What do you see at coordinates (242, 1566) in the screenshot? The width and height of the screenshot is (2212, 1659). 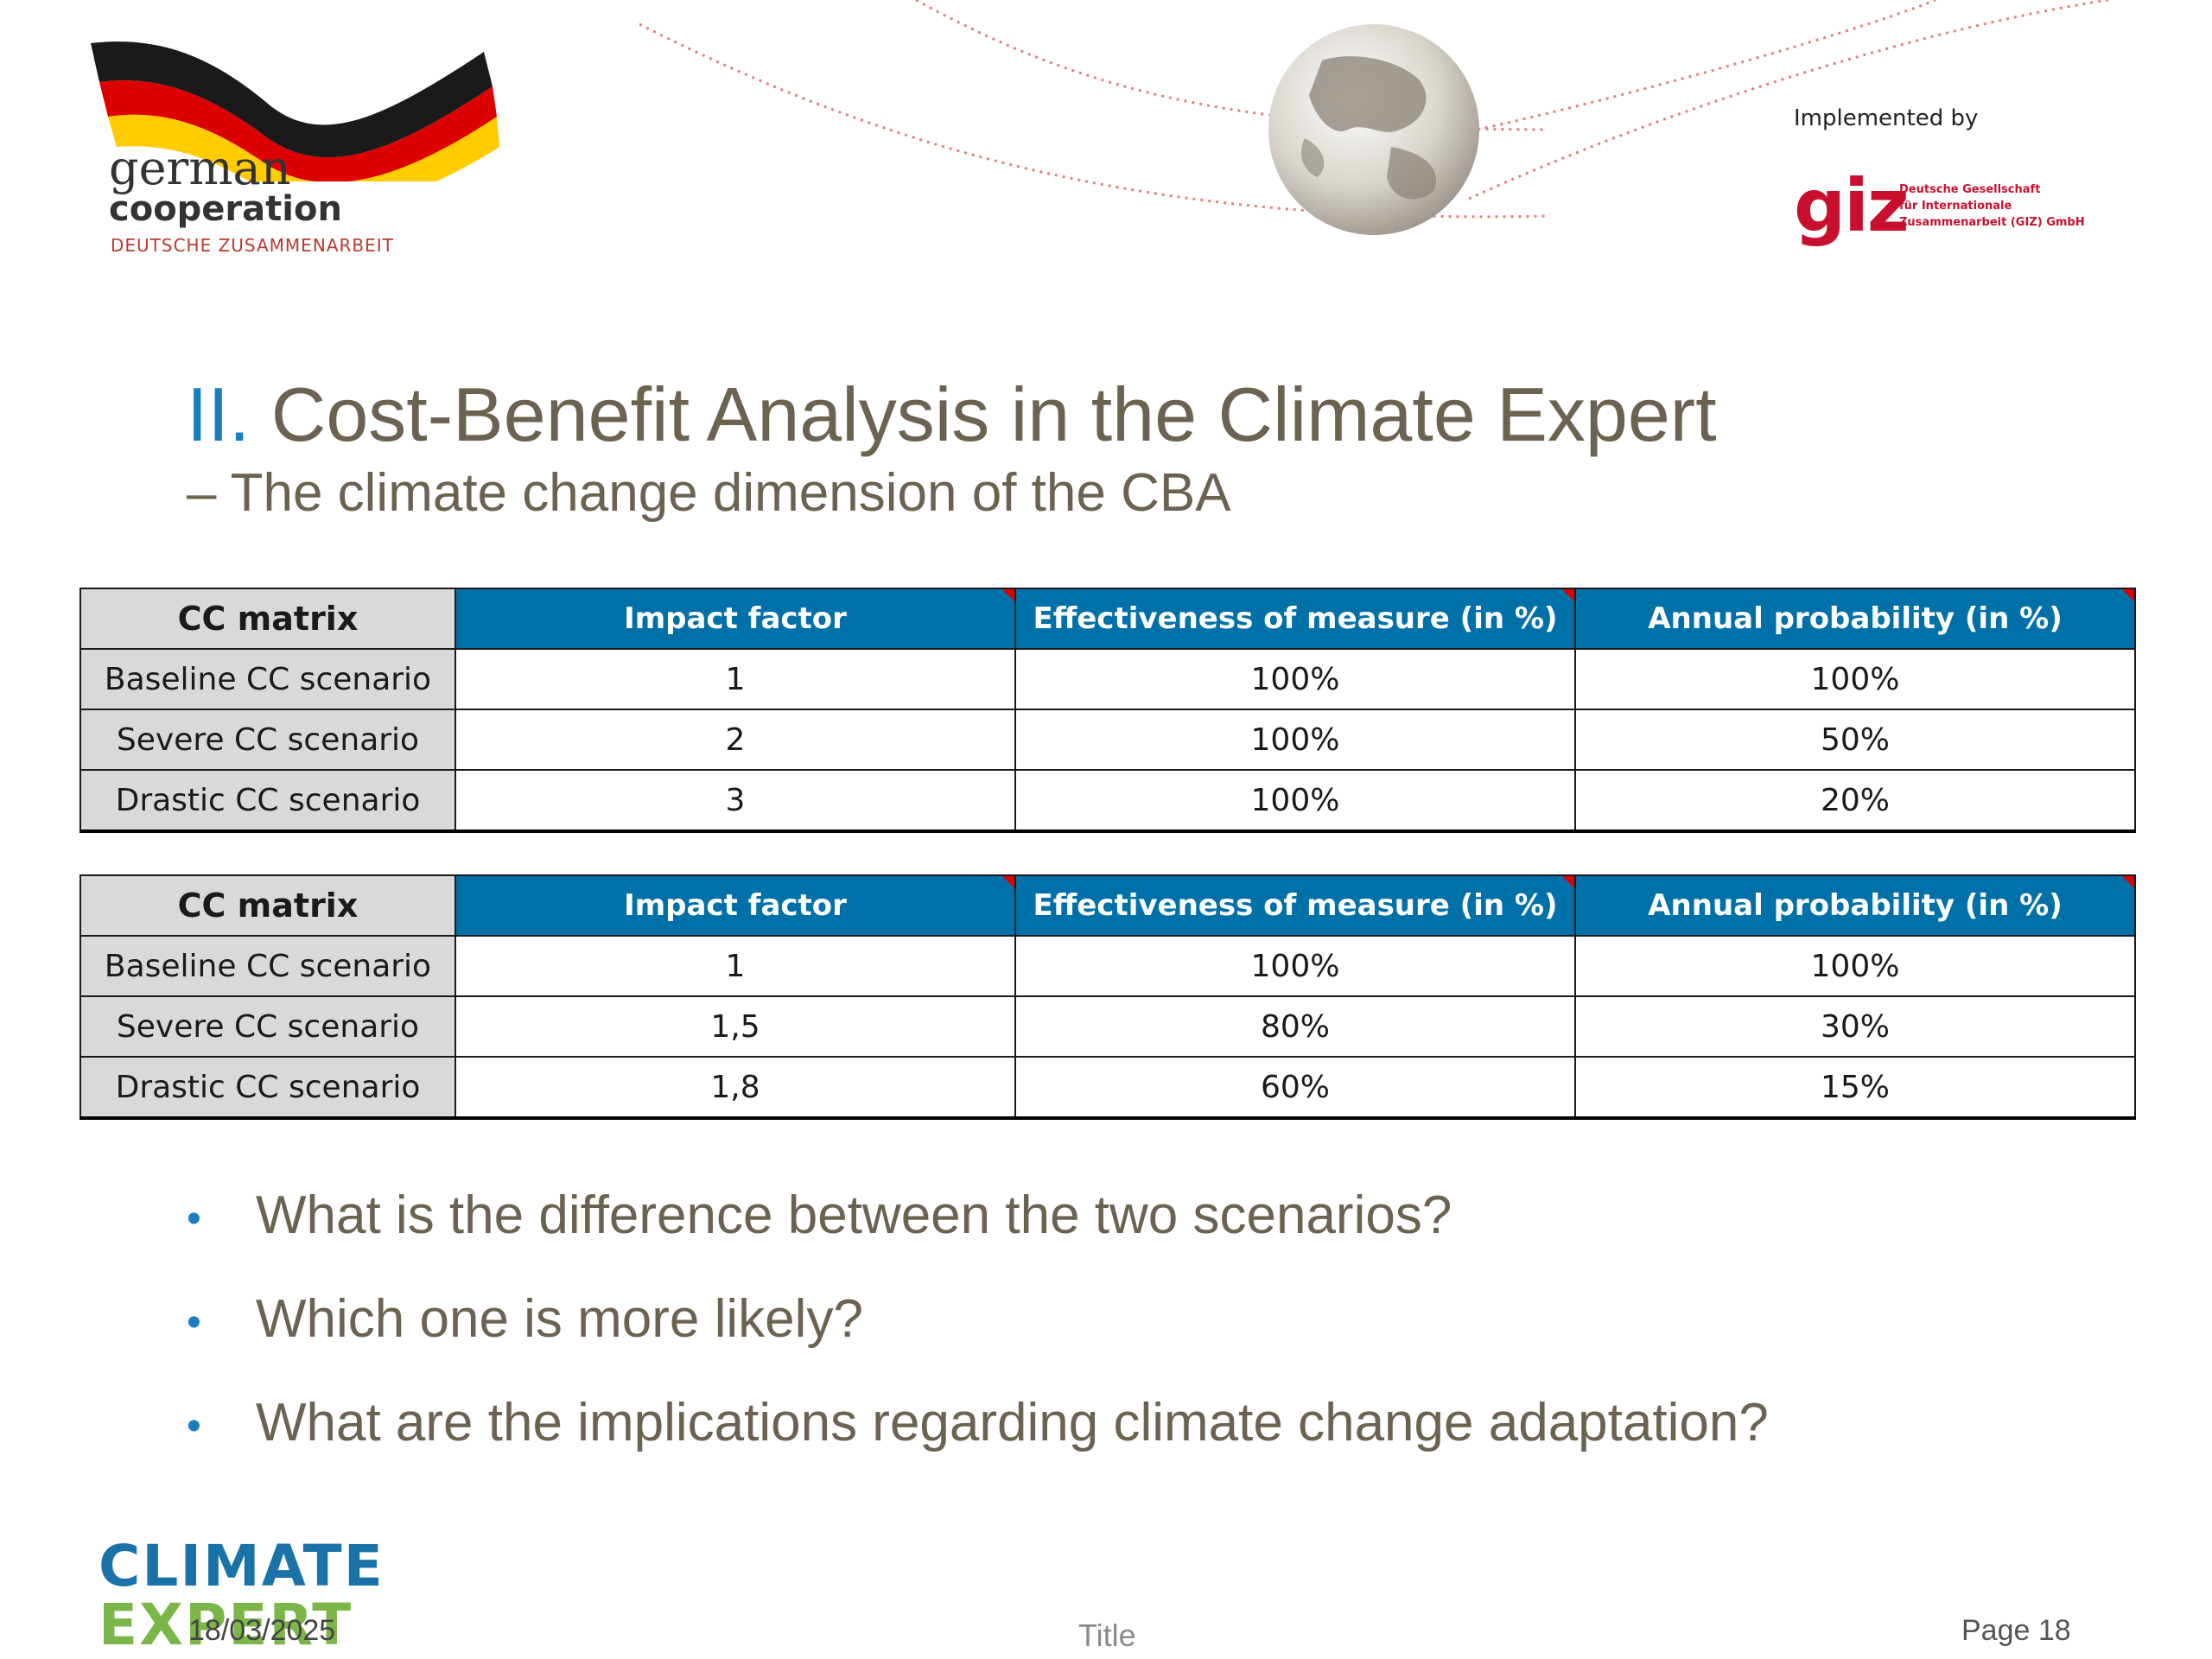 I see `climate-expert-logo-line1: CLIMATE` at bounding box center [242, 1566].